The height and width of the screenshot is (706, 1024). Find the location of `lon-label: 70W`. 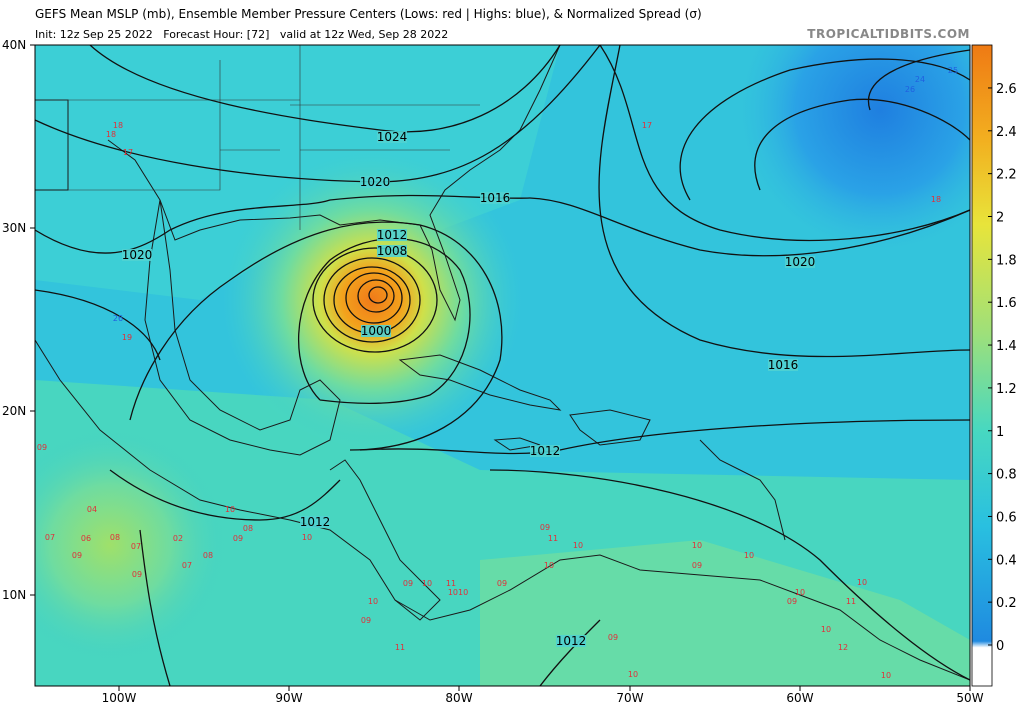

lon-label: 70W is located at coordinates (629, 698).